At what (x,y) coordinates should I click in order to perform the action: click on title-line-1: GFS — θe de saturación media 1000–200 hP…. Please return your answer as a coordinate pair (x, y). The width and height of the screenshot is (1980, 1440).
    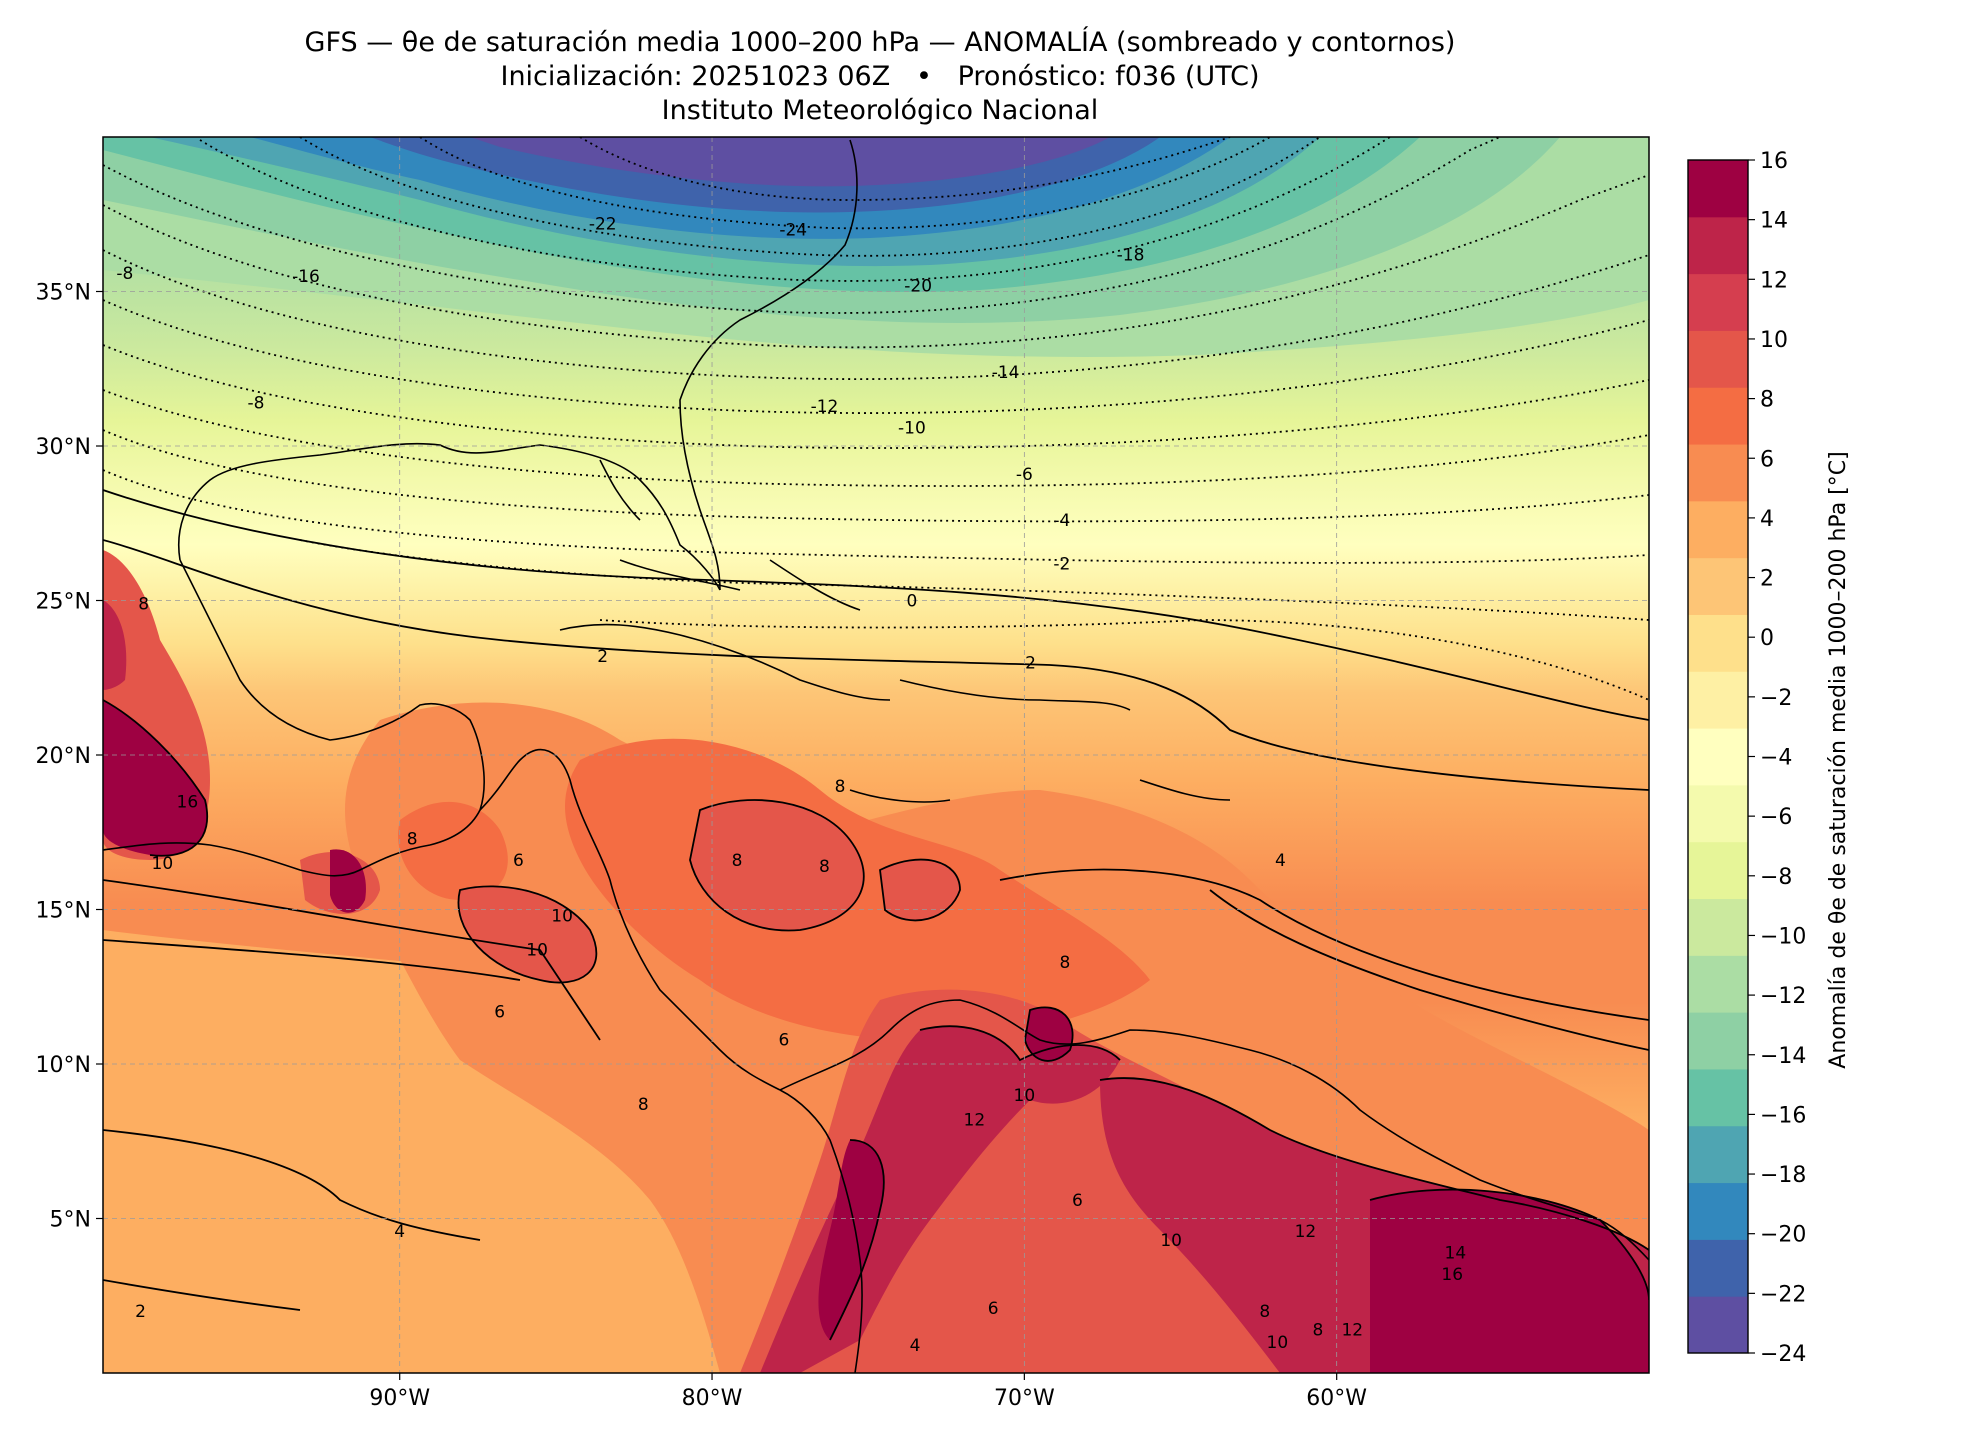
    Looking at the image, I should click on (880, 42).